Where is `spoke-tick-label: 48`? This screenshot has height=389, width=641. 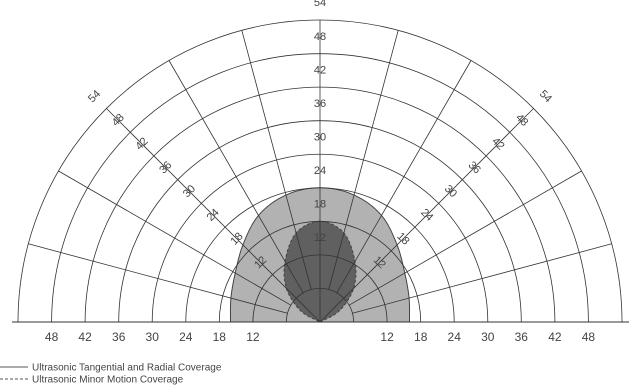 spoke-tick-label: 48 is located at coordinates (320, 37).